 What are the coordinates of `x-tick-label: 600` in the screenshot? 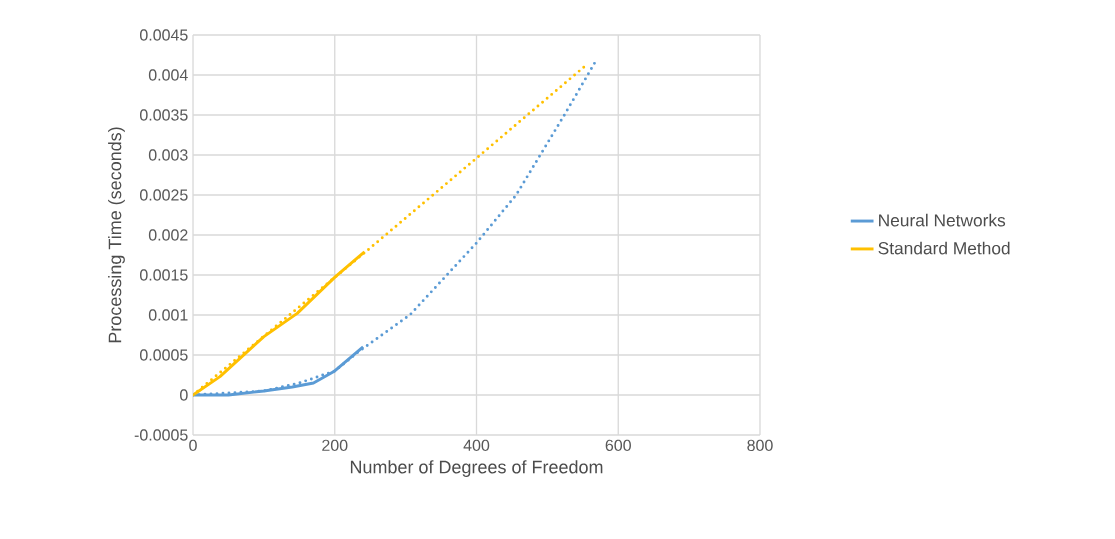 It's located at (618, 445).